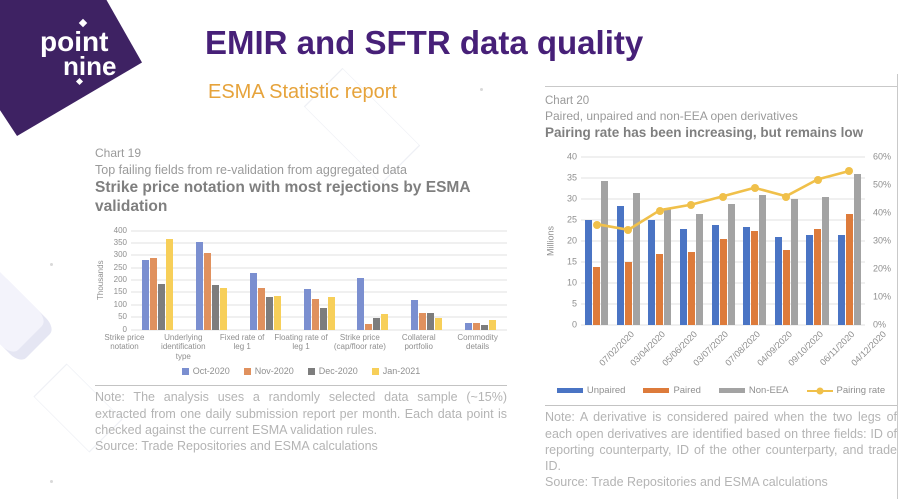 This screenshot has height=499, width=900. Describe the element at coordinates (571, 282) in the screenshot. I see `y-axis-tick: 10` at that location.